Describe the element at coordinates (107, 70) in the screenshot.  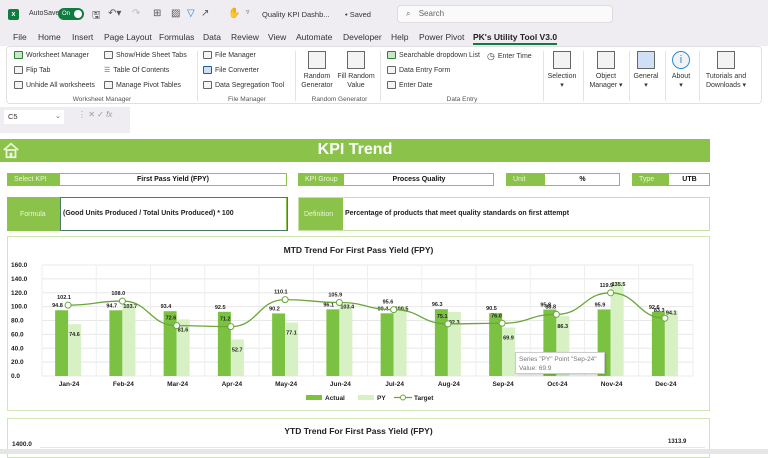
I see `list-icon: ☰` at that location.